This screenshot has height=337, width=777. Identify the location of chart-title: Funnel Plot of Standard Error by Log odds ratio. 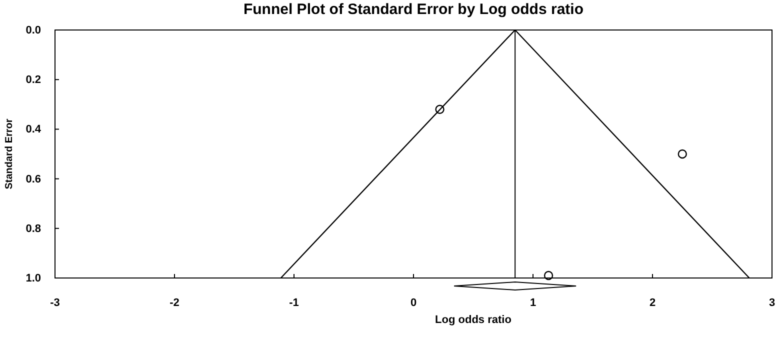
(413, 9).